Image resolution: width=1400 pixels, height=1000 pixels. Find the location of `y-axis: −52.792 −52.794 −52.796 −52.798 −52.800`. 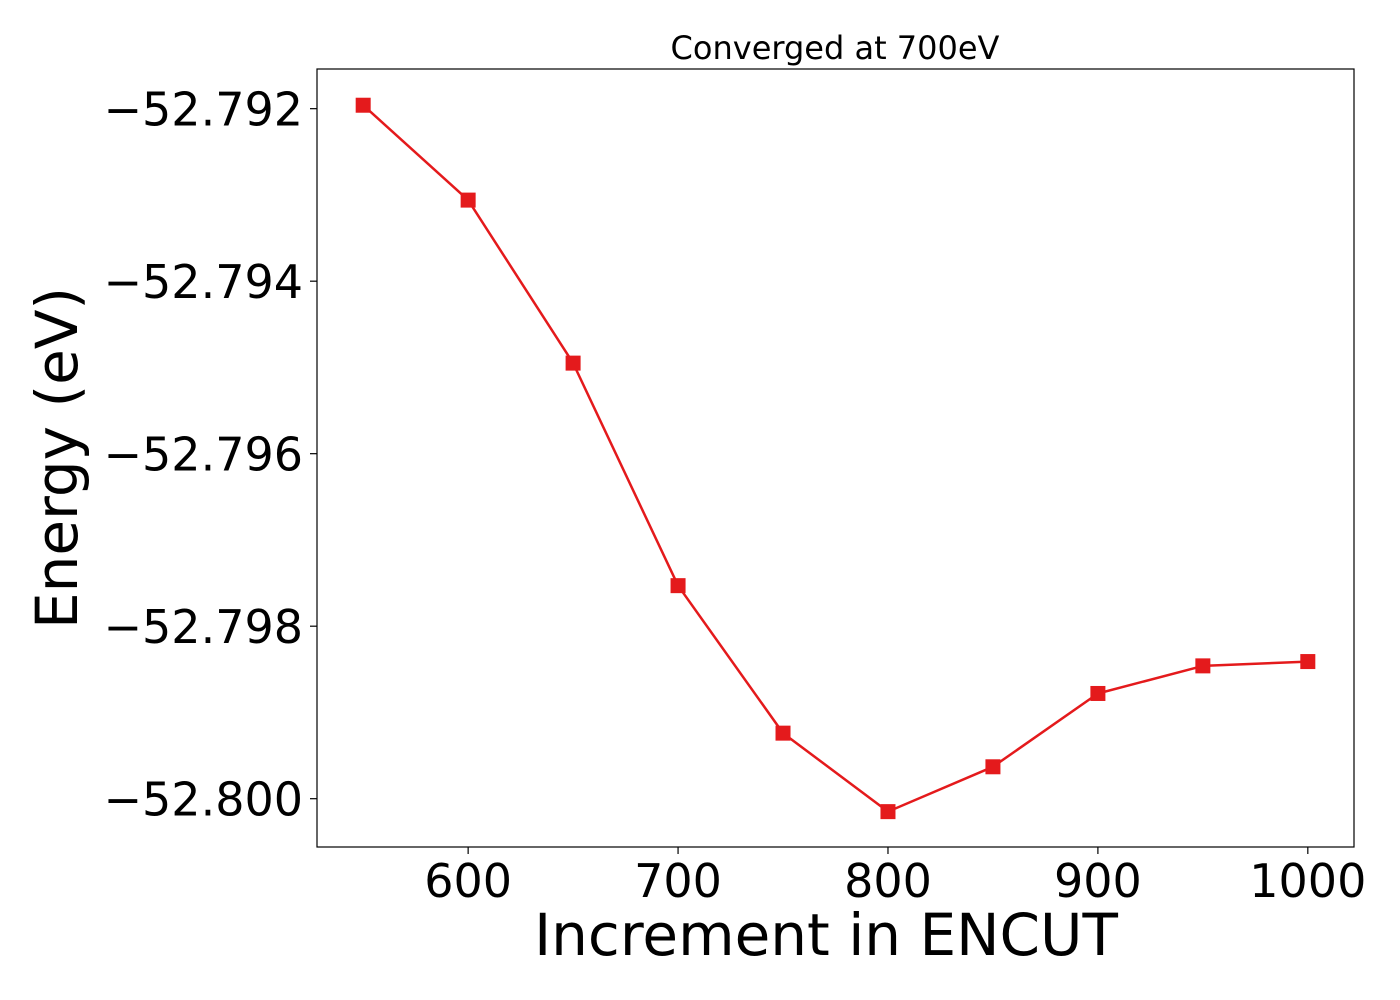

y-axis: −52.792 −52.794 −52.796 −52.798 −52.800 is located at coordinates (210, 455).